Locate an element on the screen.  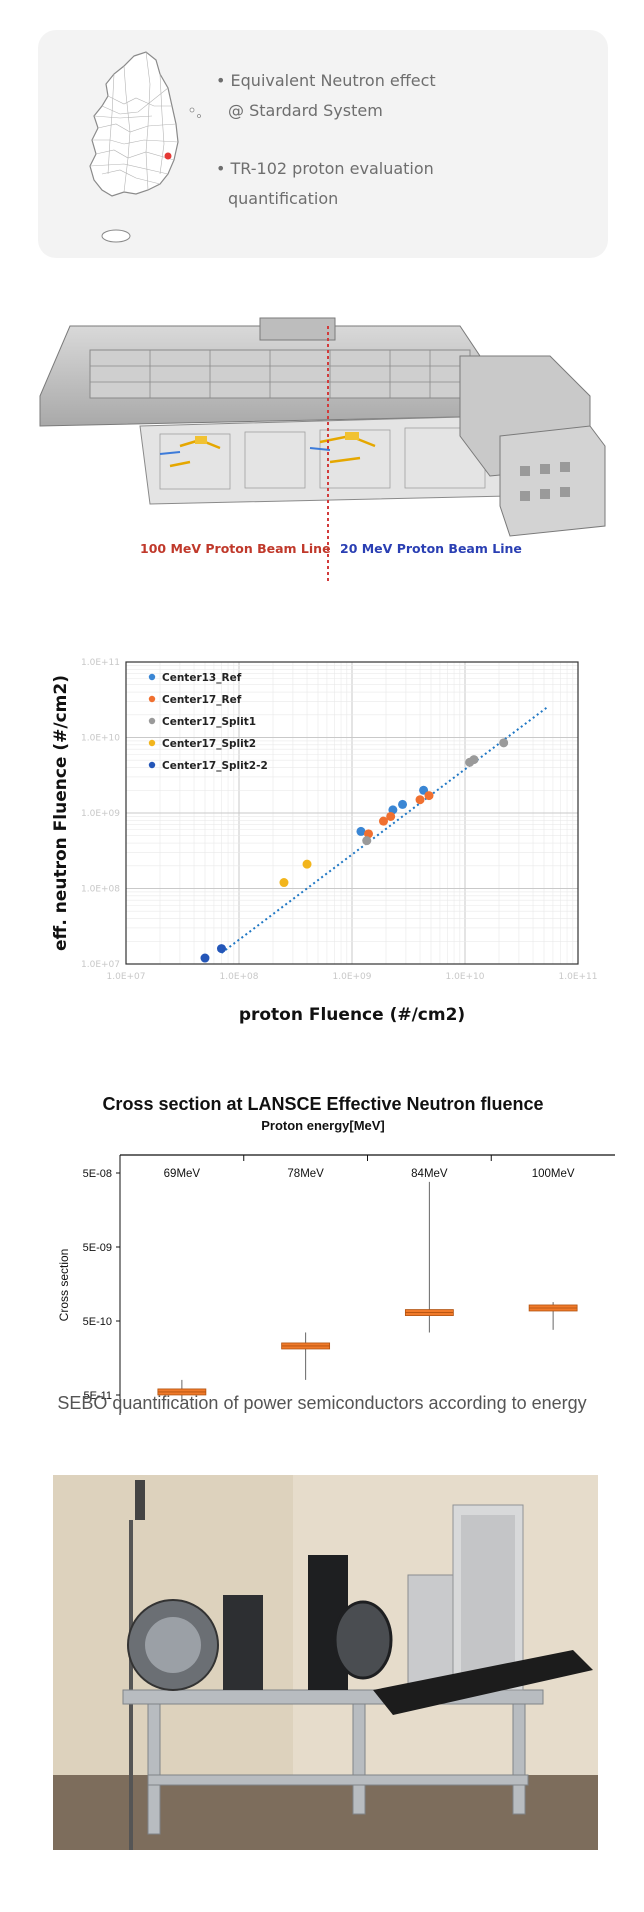
scatter-y-tick-label: 1.0E+07 is located at coordinates (100, 965).